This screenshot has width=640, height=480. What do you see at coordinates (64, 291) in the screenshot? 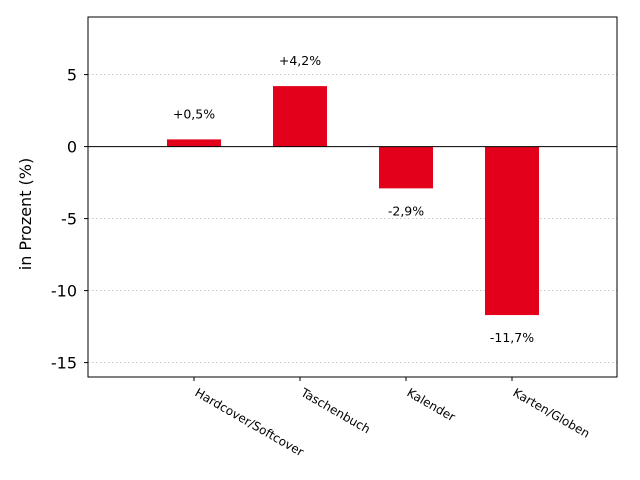
I see `y-tick-label: -10` at bounding box center [64, 291].